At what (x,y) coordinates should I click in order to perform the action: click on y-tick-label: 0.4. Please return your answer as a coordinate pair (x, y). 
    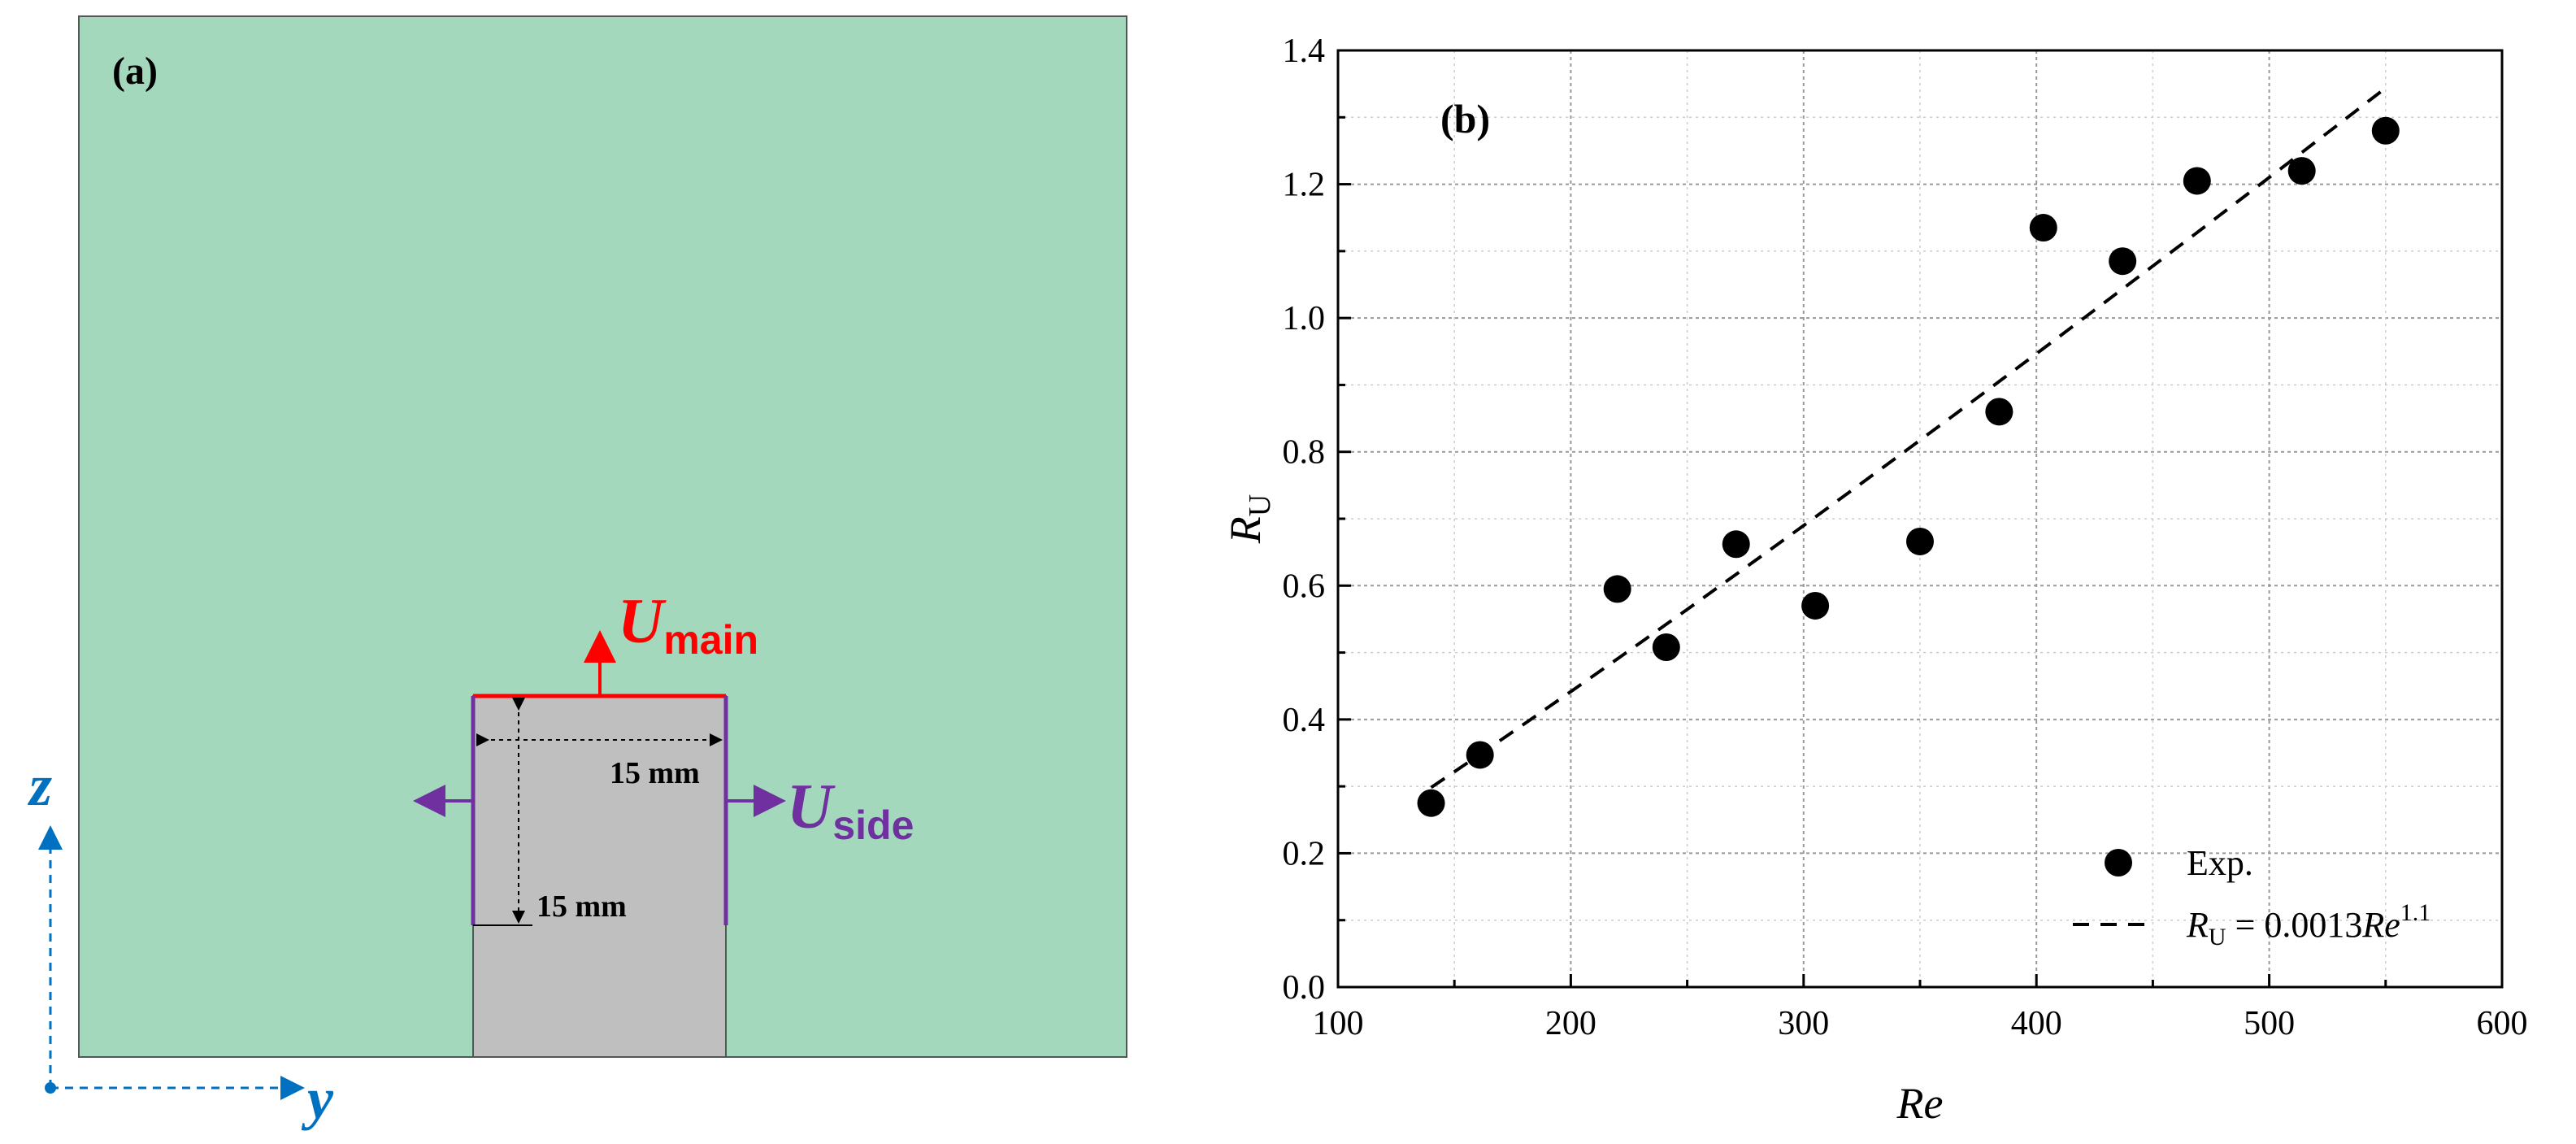
    Looking at the image, I should click on (1304, 720).